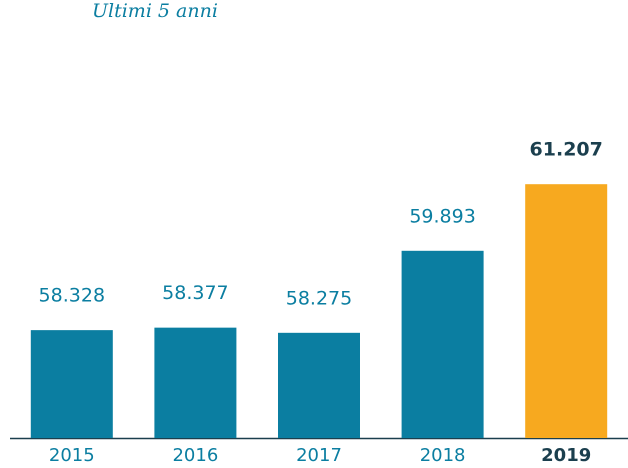 Image resolution: width=628 pixels, height=468 pixels. Describe the element at coordinates (319, 455) in the screenshot. I see `x-tick-label: 2017` at that location.